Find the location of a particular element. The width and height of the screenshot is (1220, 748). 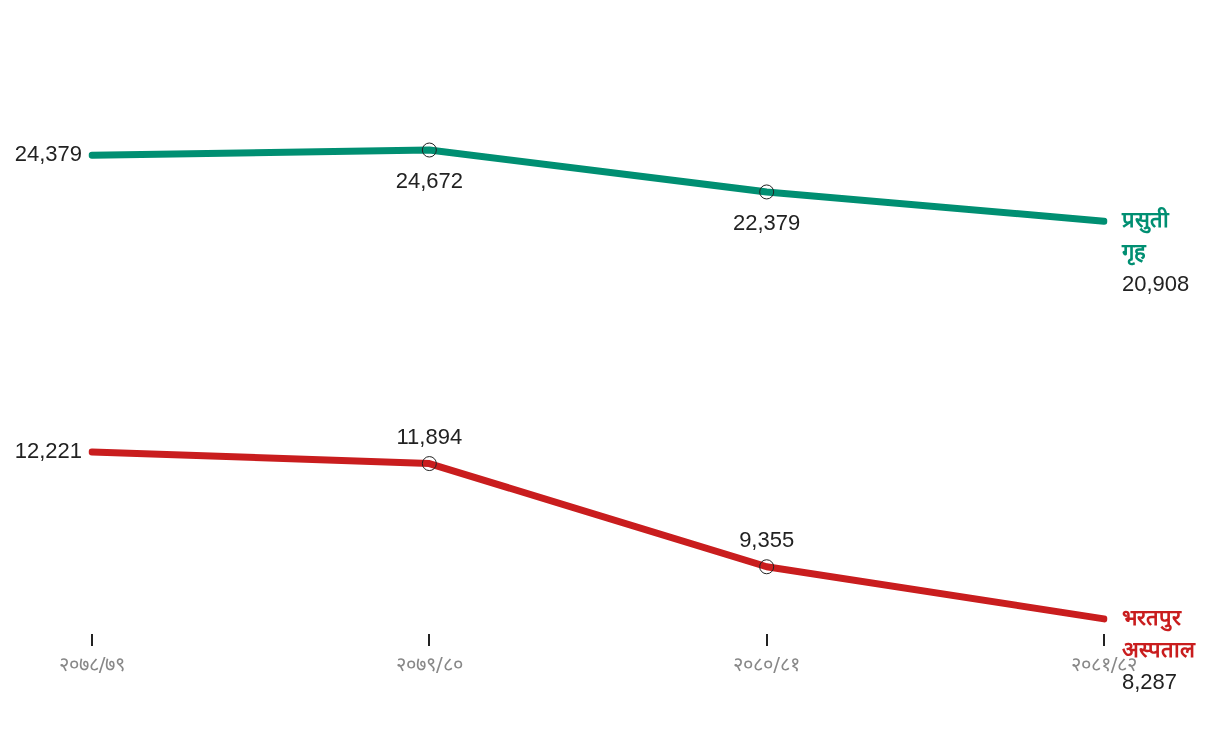

data-label: 24,672 is located at coordinates (429, 181).